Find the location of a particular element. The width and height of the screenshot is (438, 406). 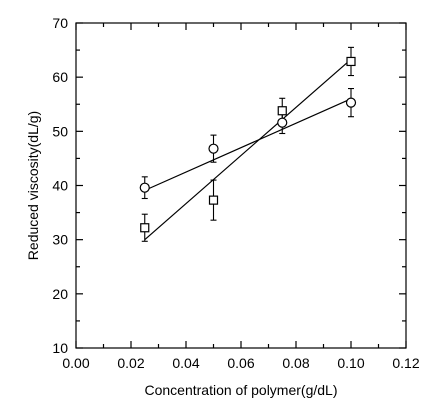

x-tick-label: 0.00 is located at coordinates (75, 363).